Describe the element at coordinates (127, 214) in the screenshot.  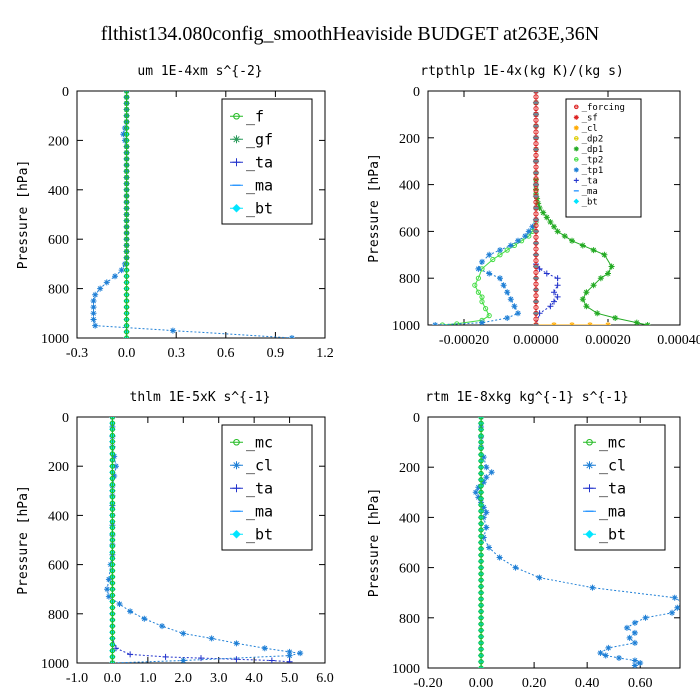
I see `series-f` at that location.